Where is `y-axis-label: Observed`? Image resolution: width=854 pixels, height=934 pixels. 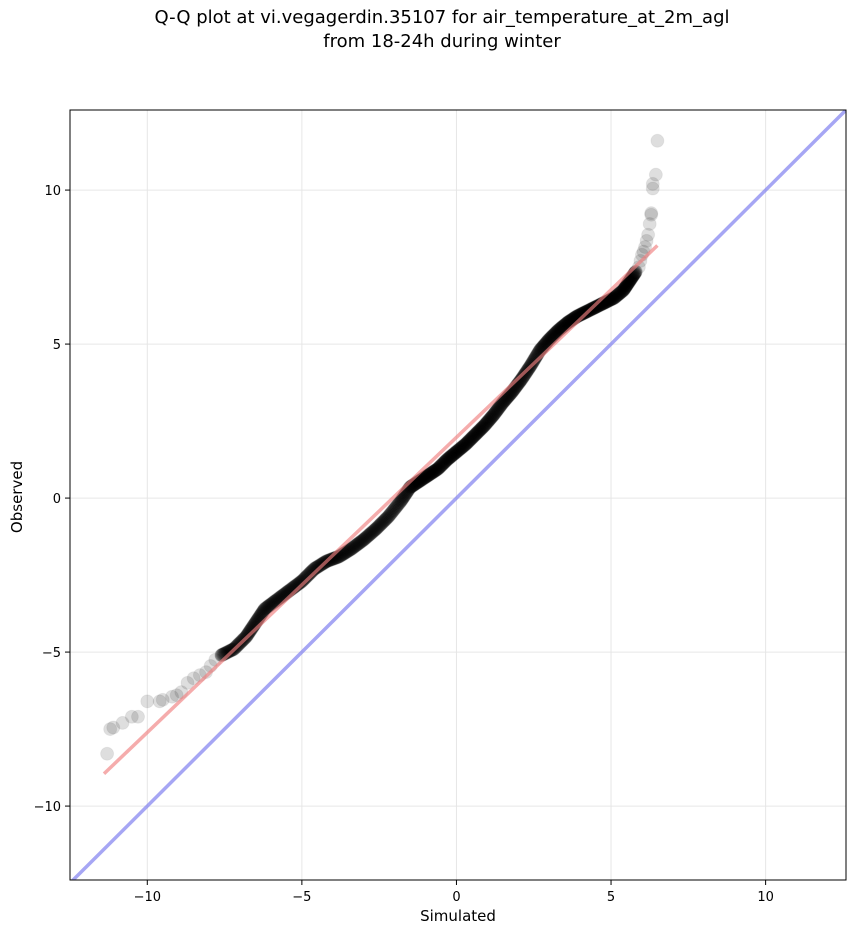 y-axis-label: Observed is located at coordinates (17, 497).